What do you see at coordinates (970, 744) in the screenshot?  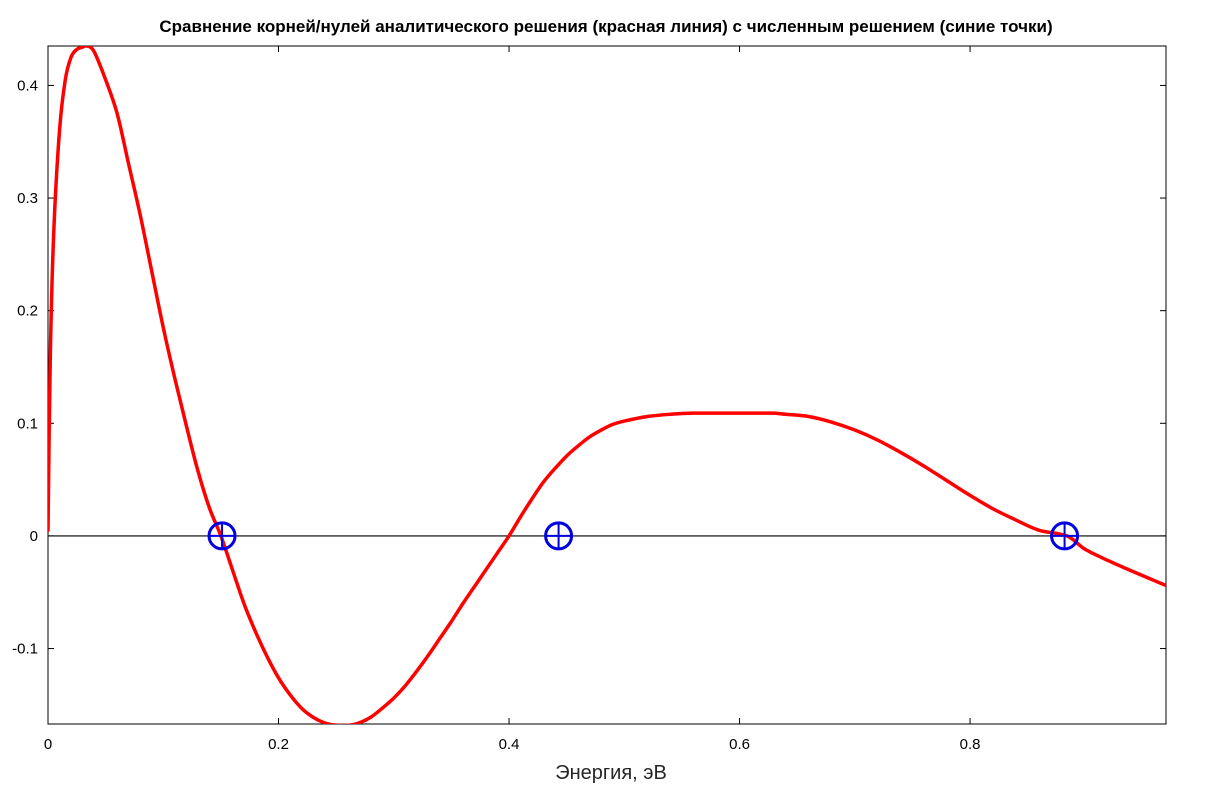 I see `x-tick-label: 0.8` at bounding box center [970, 744].